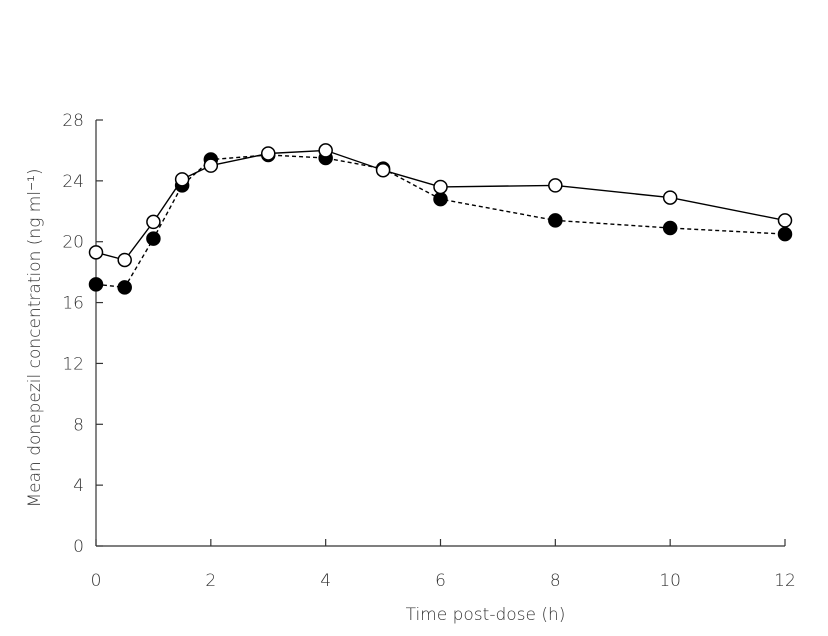 The image size is (828, 636). Describe the element at coordinates (73, 304) in the screenshot. I see `y-tick-label: 16` at that location.